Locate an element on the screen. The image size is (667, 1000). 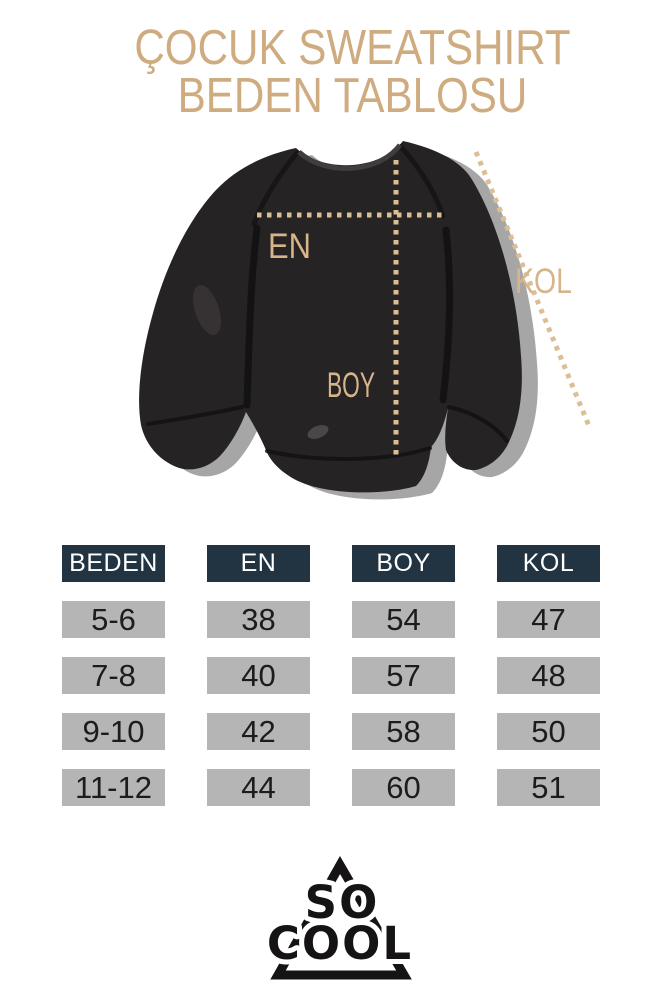
table-cell-en-r1: 38 is located at coordinates (258, 619).